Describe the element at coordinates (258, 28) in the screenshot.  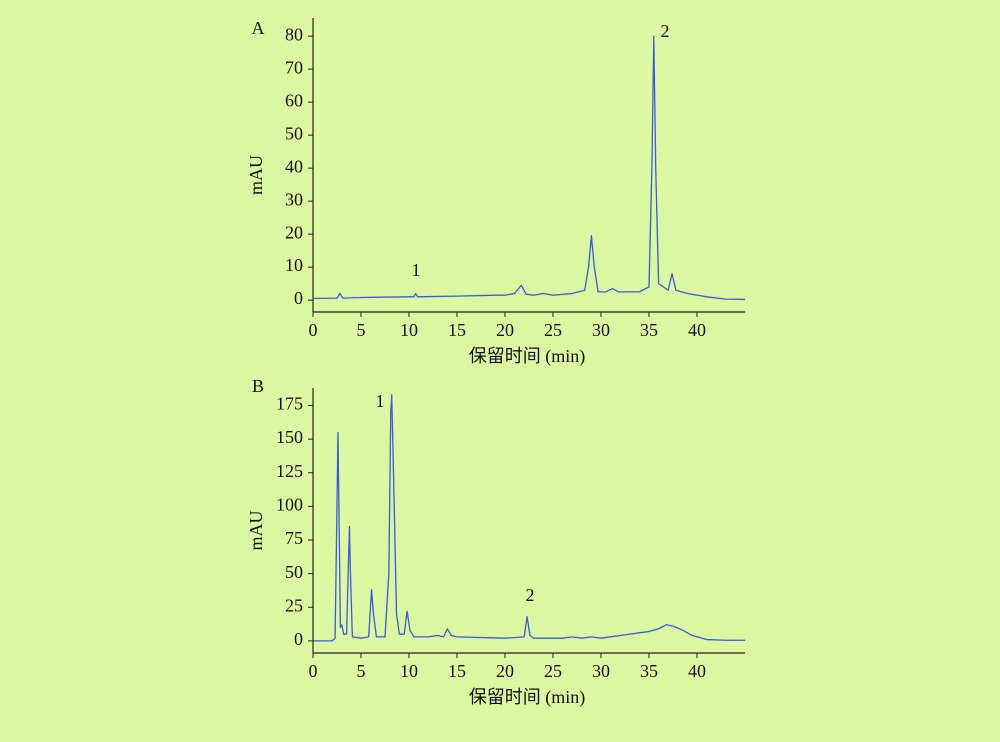
I see `panel-label: A` at that location.